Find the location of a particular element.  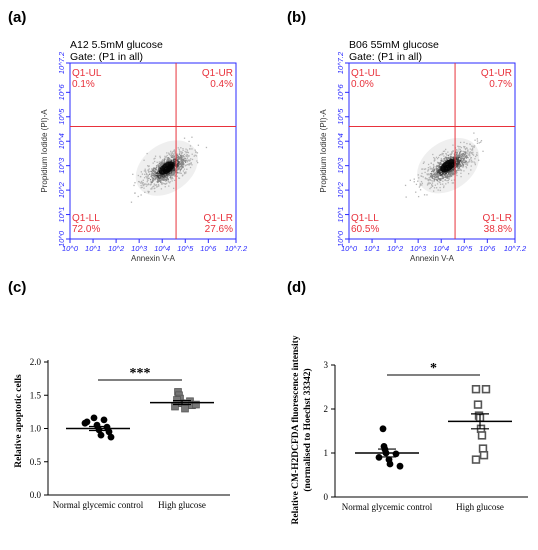

flow-b-q-ul-name: Q1-UL is located at coordinates (366, 73).